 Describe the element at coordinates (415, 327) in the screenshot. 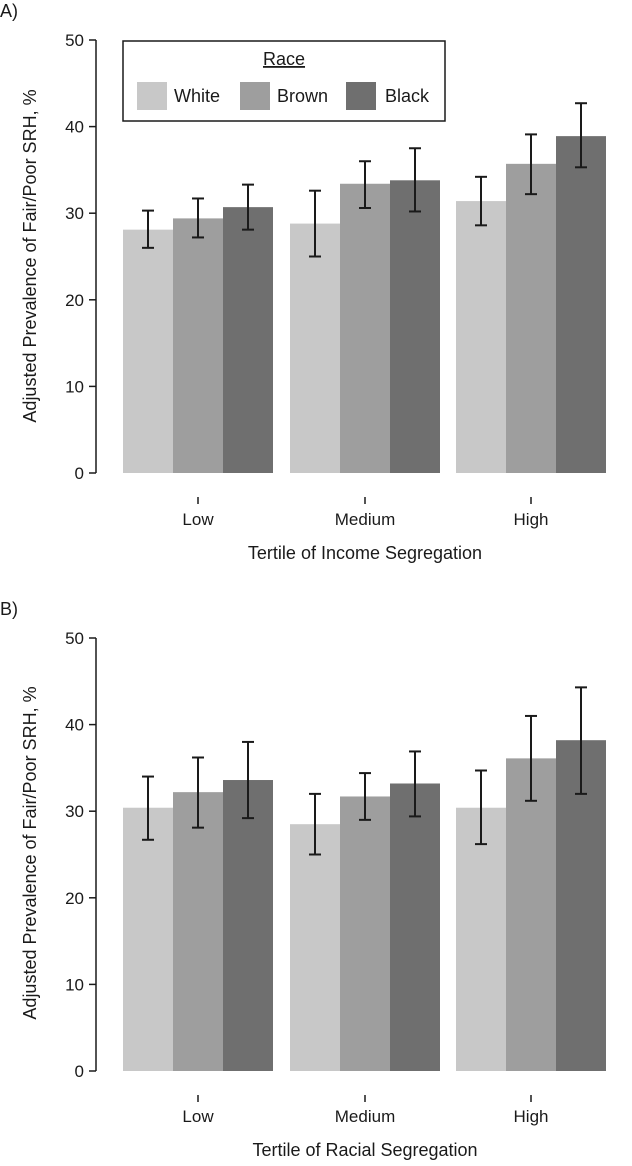

I see `panel-a-bar-medium-black` at that location.